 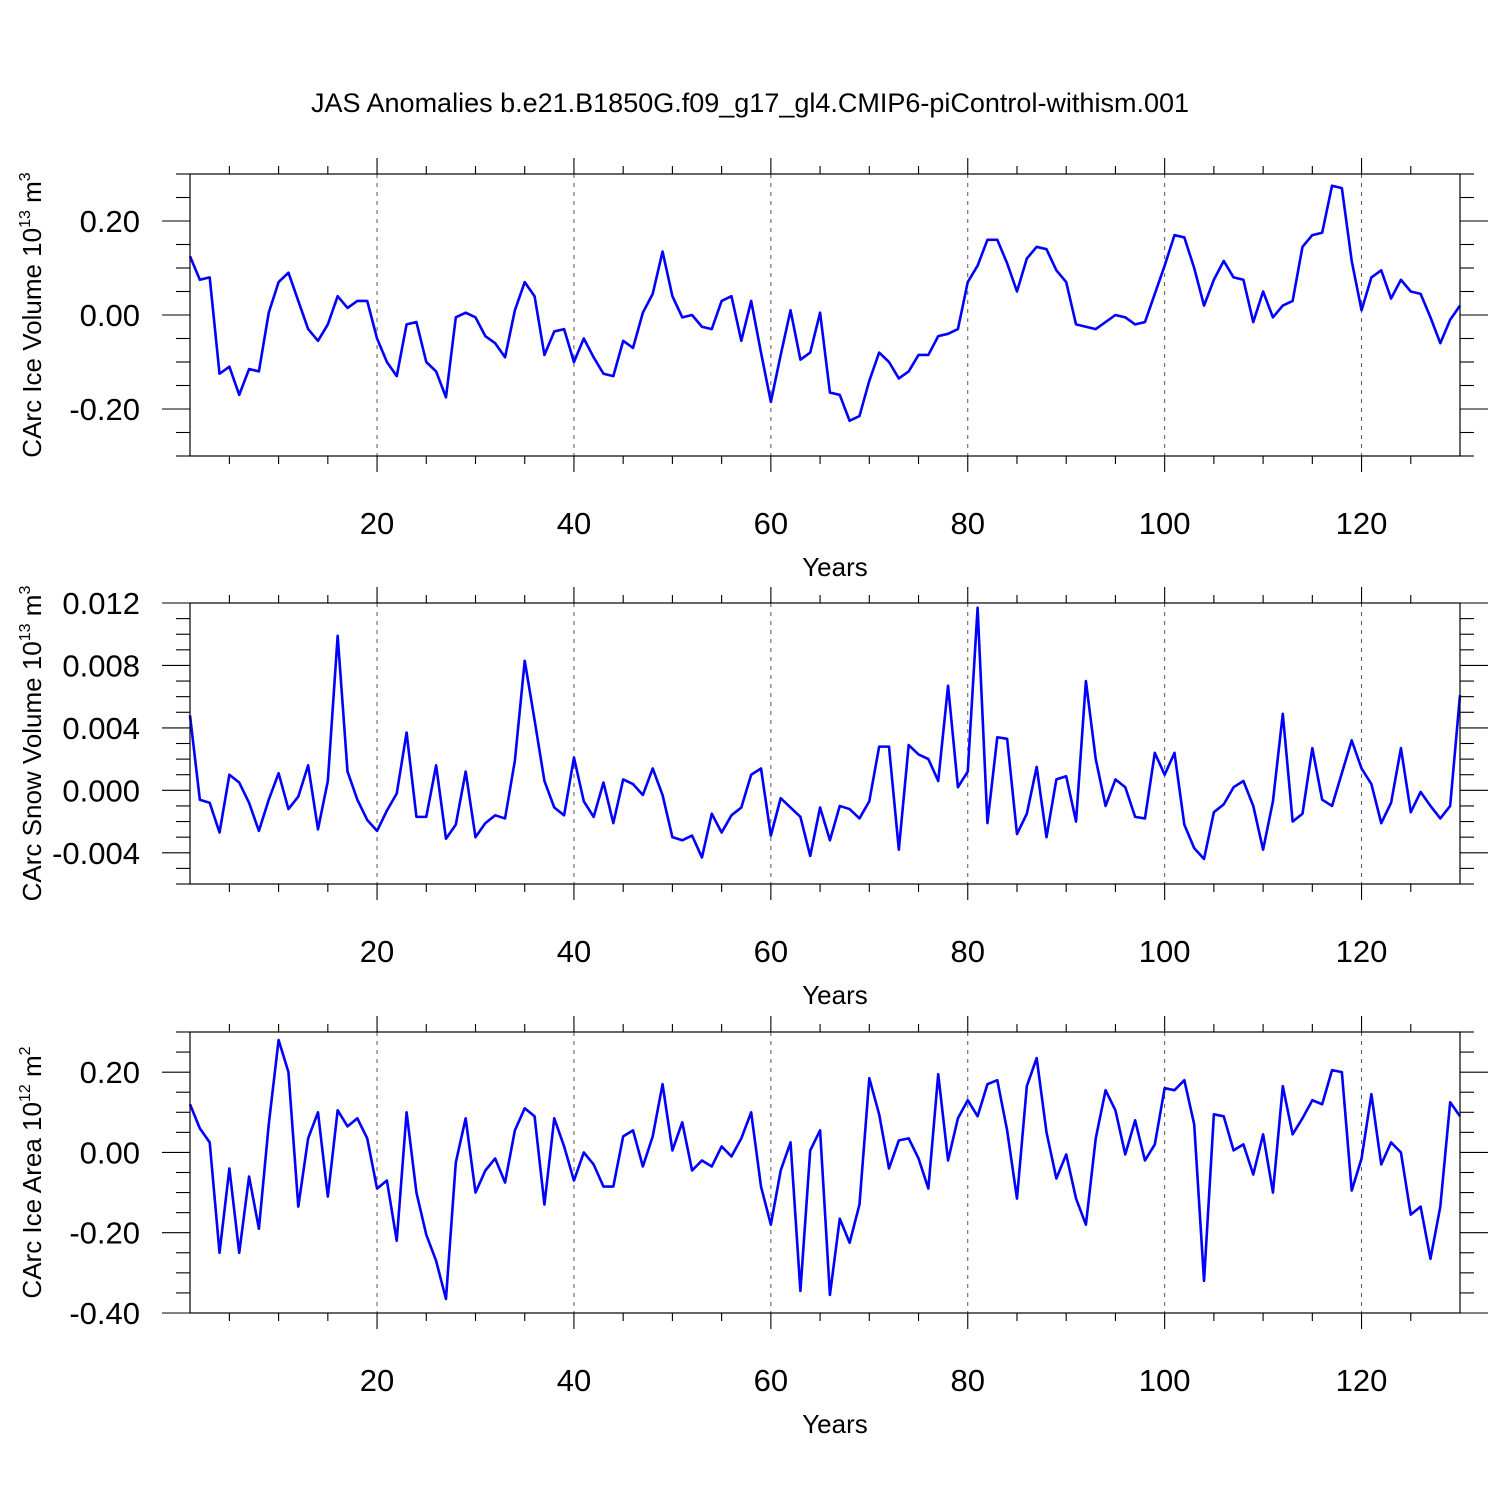 What do you see at coordinates (32, 744) in the screenshot?
I see `y-axis-label: CArc Snow Volume 1013 m3` at bounding box center [32, 744].